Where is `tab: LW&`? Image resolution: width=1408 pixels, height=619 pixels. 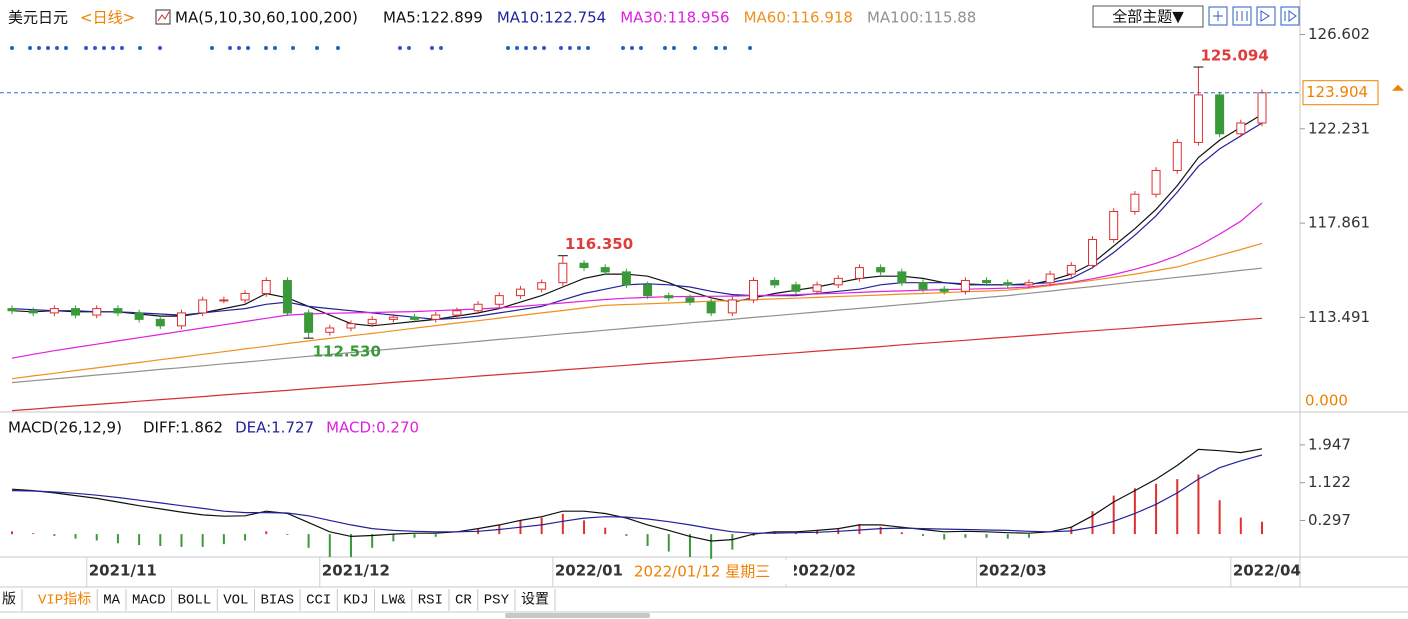 tab: LW& is located at coordinates (394, 601).